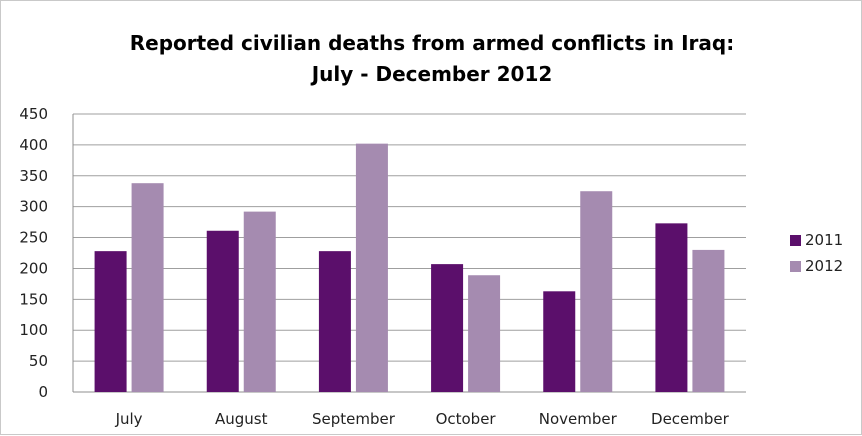 The width and height of the screenshot is (862, 436). Describe the element at coordinates (33, 268) in the screenshot. I see `y-tick-label: 200` at that location.